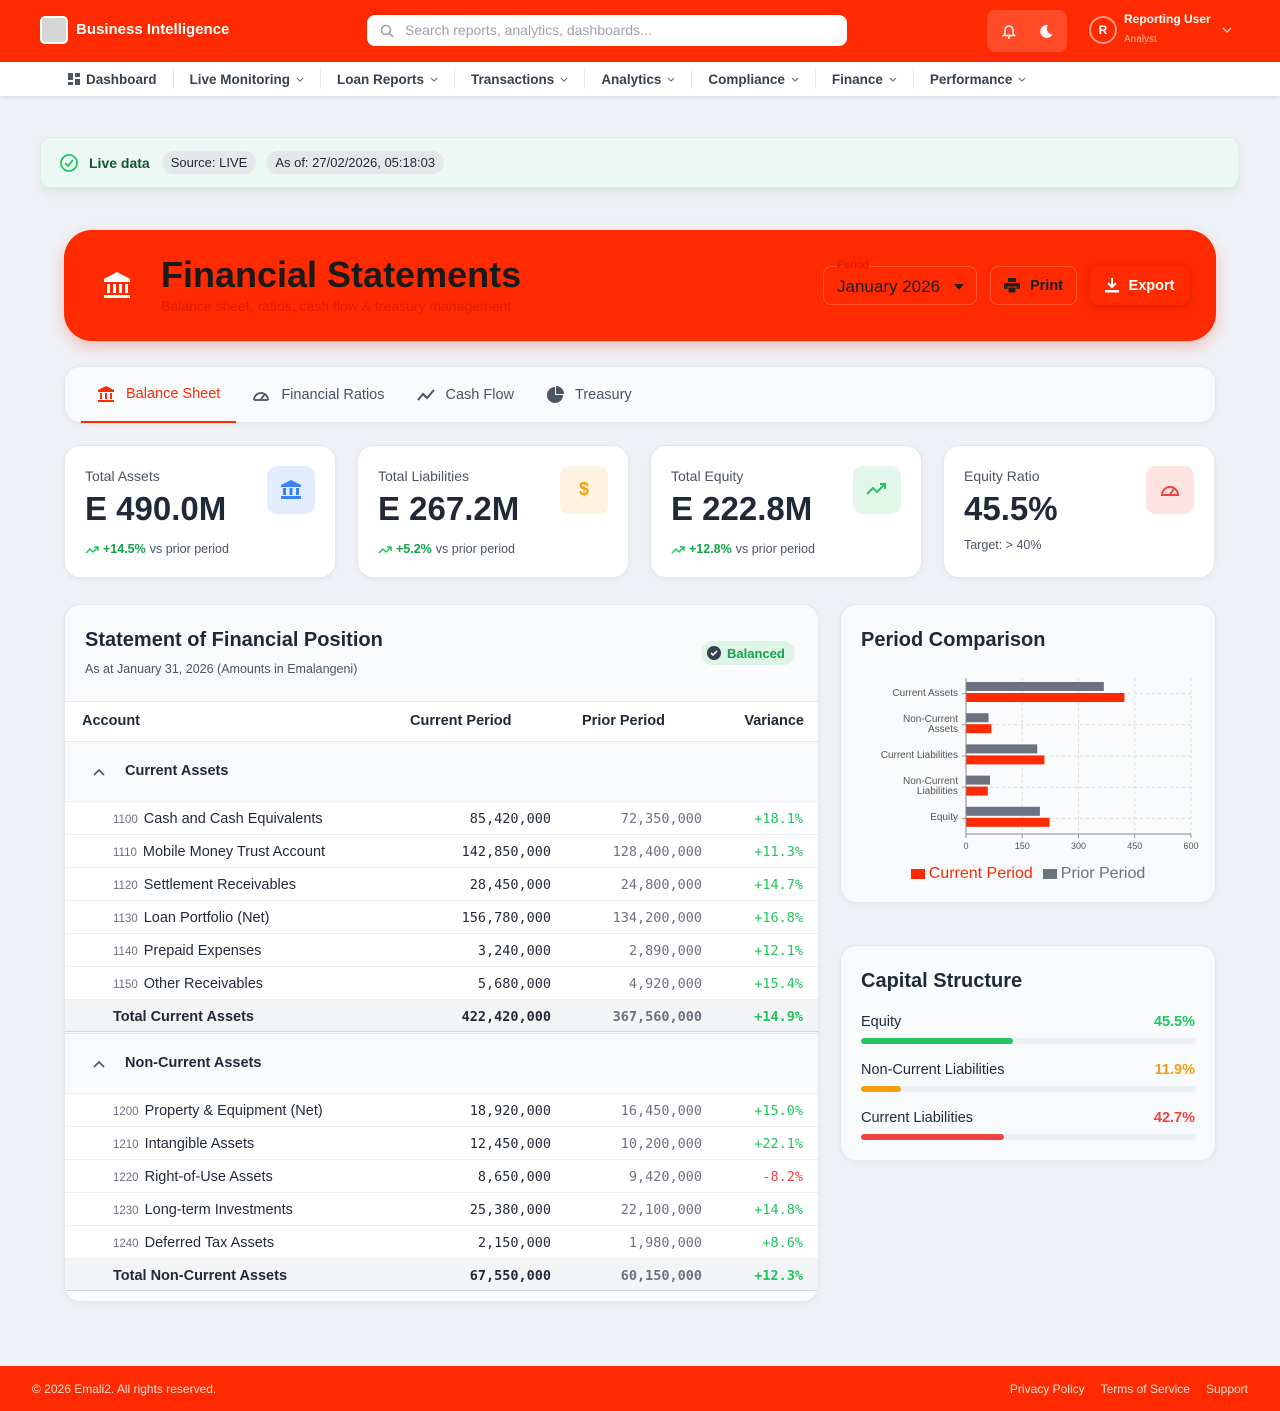  I want to click on prior-value: 4,920,000, so click(665, 984).